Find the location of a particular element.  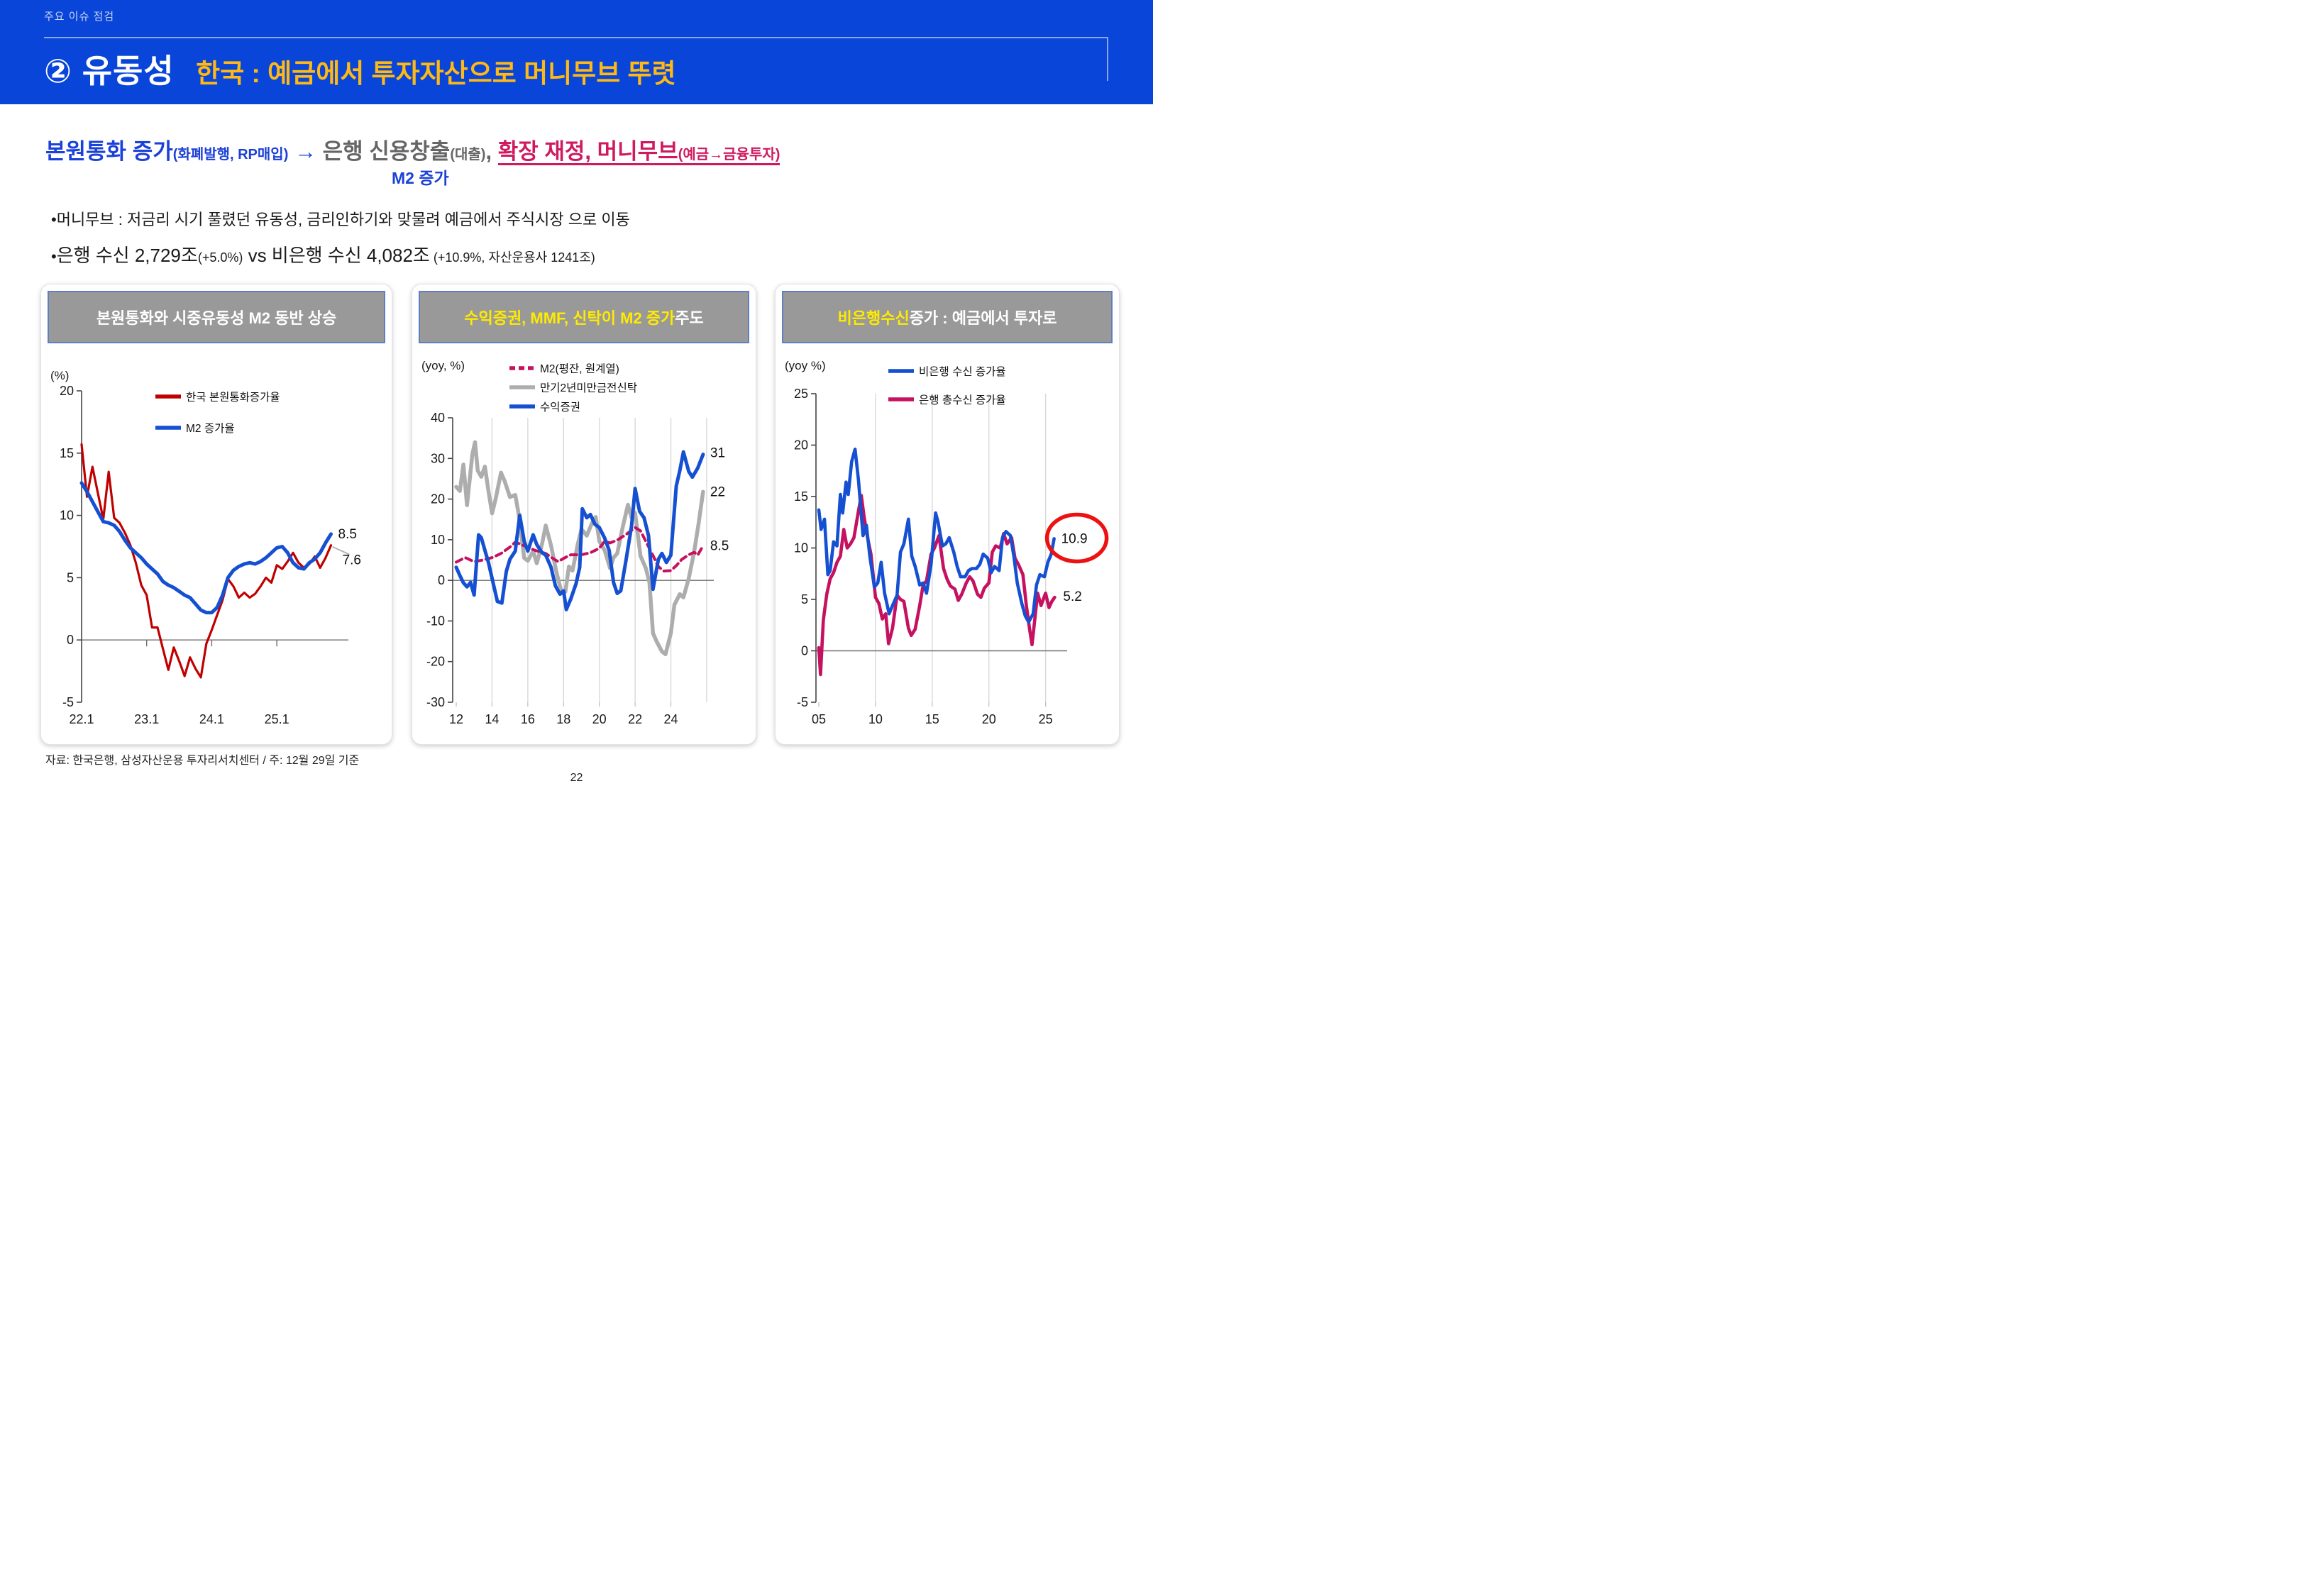

x-tick-label: 24 is located at coordinates (670, 719).